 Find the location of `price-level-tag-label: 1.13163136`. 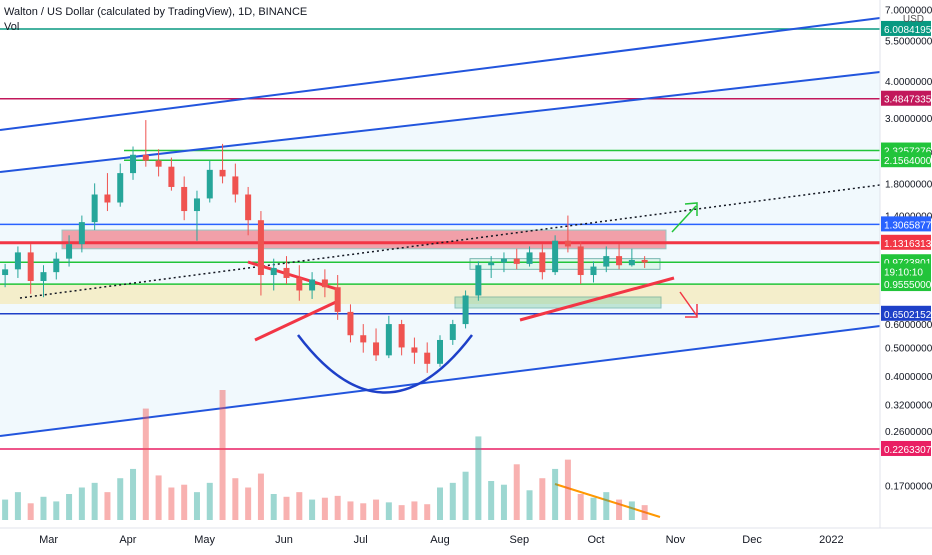

price-level-tag-label: 1.13163136 is located at coordinates (908, 244).